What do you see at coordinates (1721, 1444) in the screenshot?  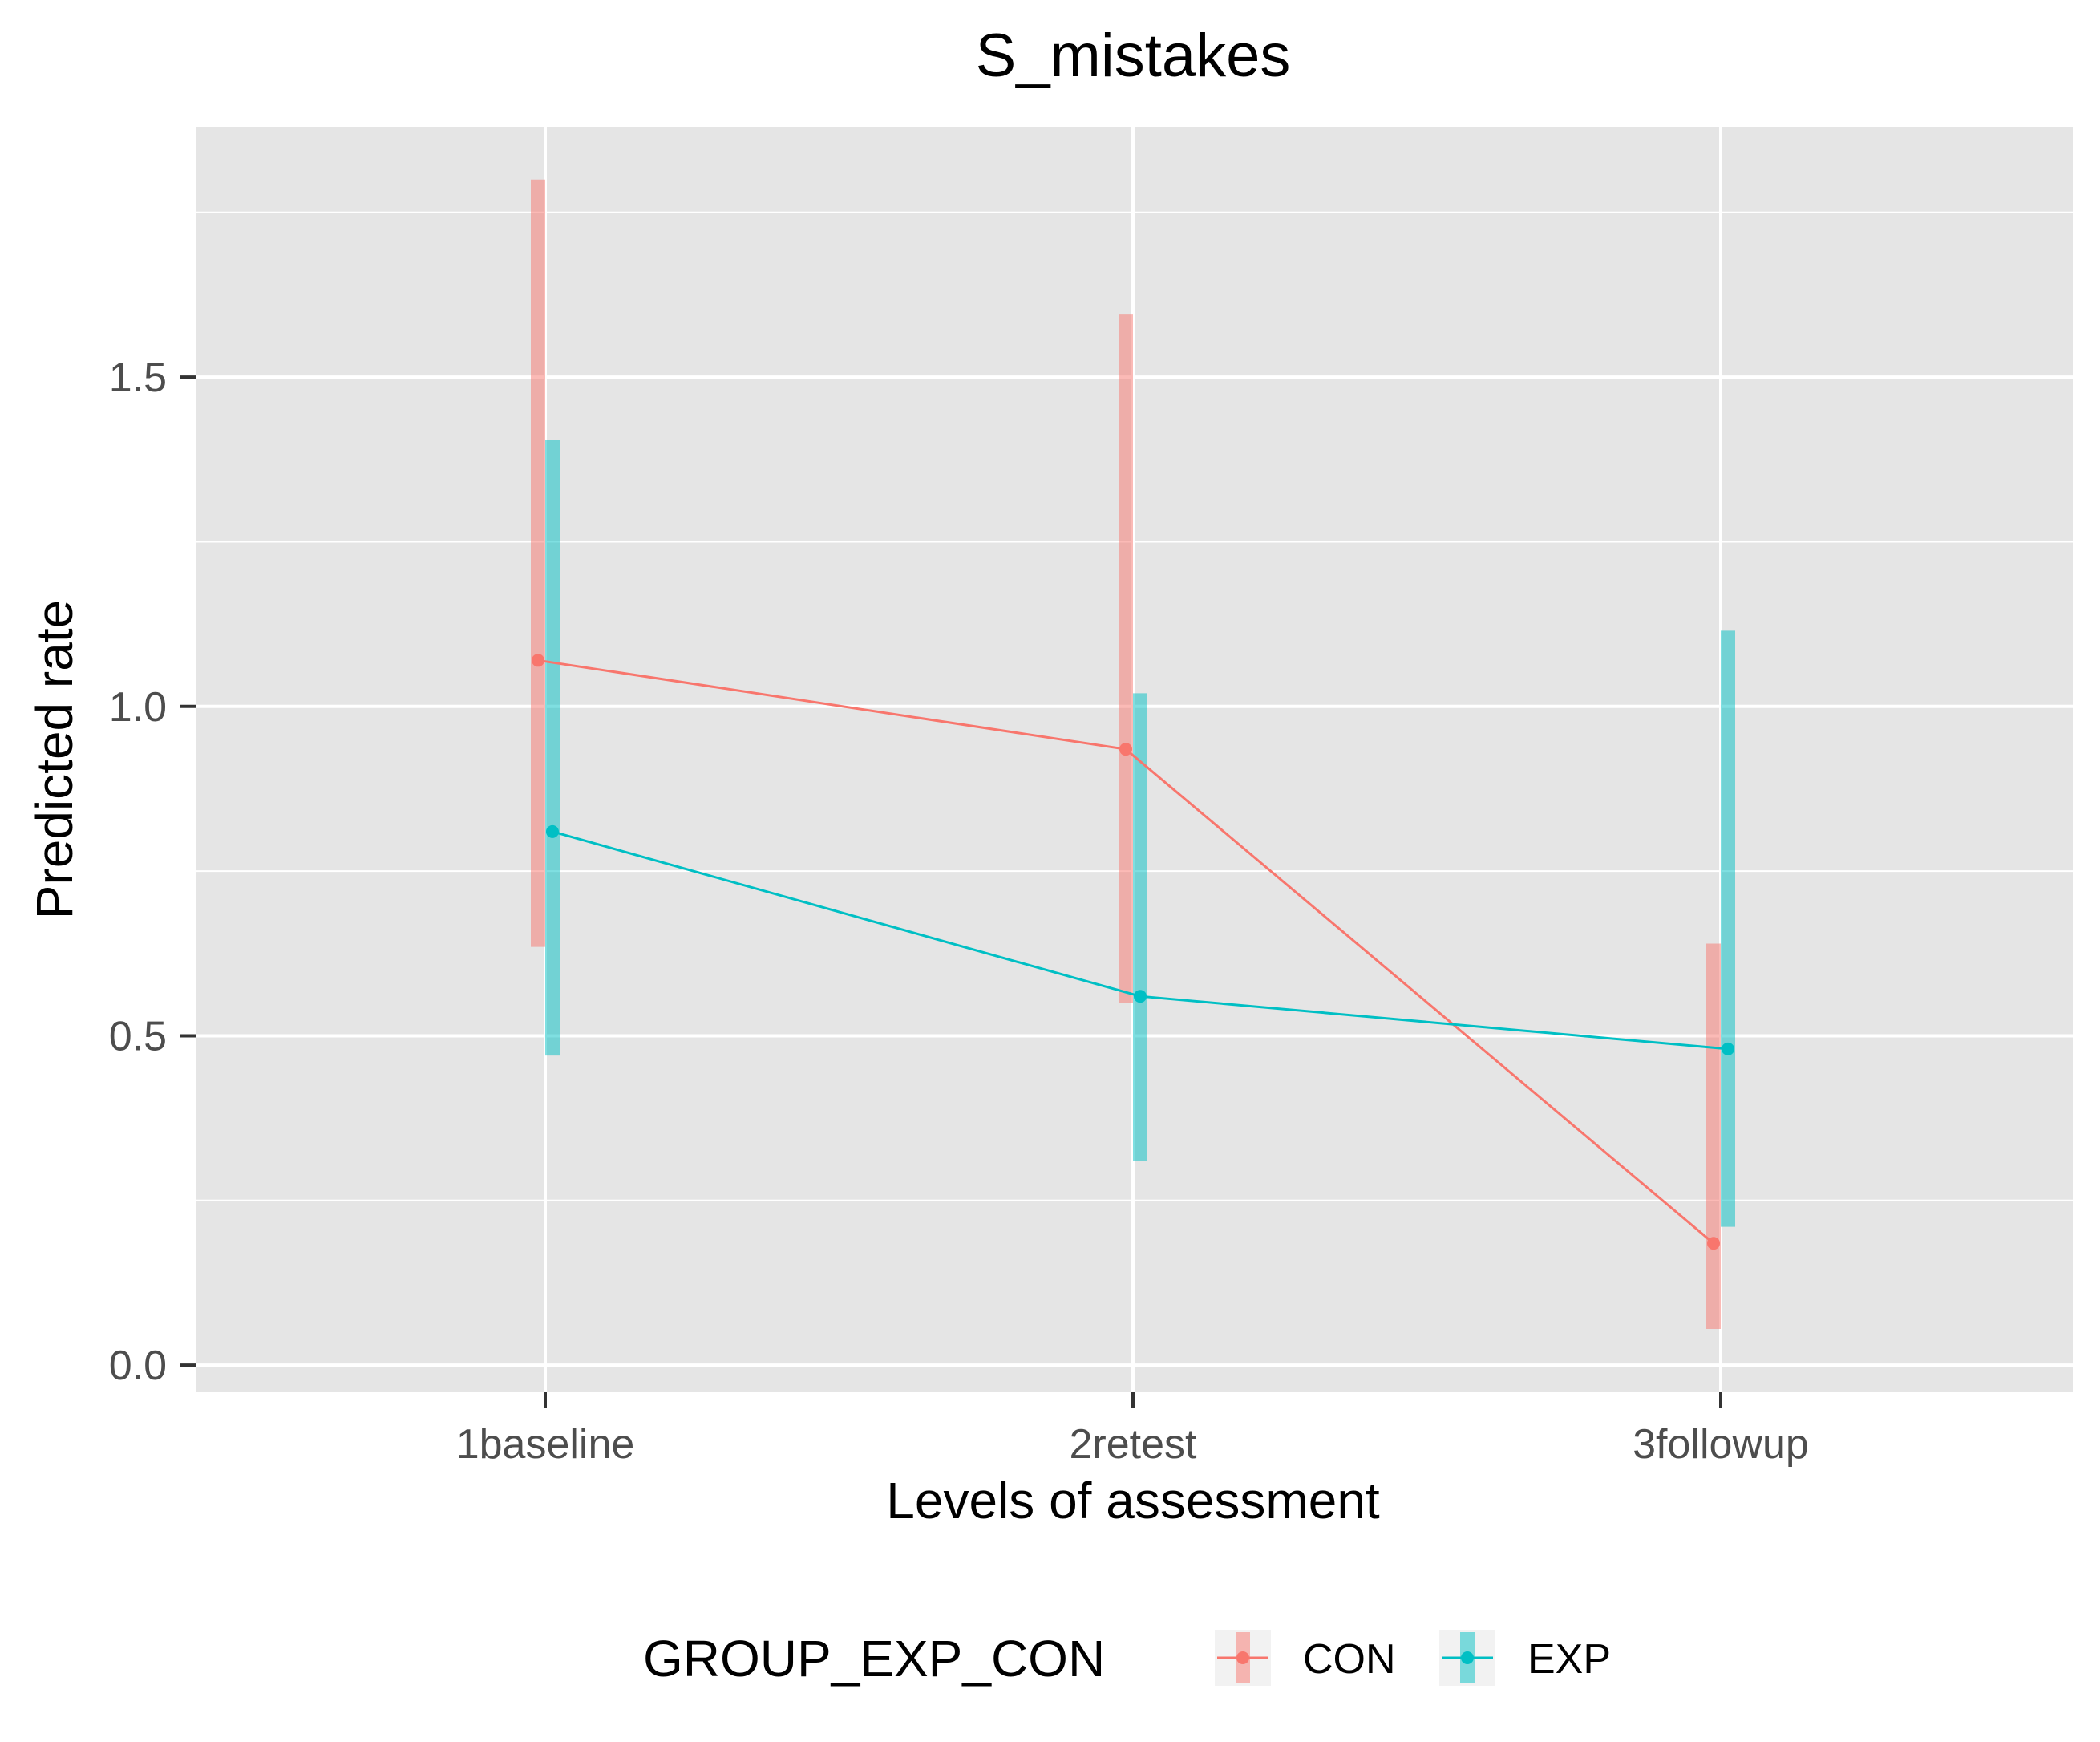 I see `x-tick-label: 3followup` at bounding box center [1721, 1444].